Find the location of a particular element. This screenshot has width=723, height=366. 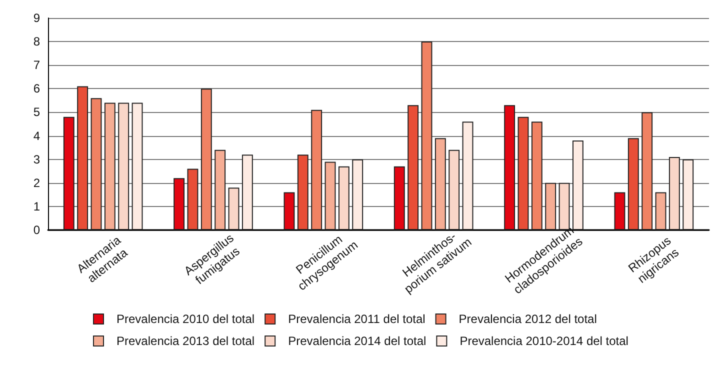

legend-label: Prevalencia 2011 del total is located at coordinates (357, 319).